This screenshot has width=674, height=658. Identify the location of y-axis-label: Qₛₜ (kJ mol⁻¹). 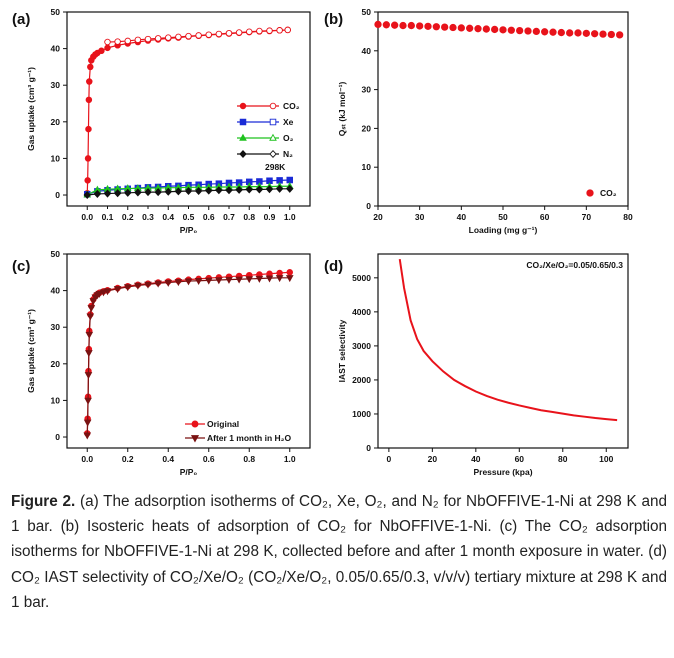
(342, 109).